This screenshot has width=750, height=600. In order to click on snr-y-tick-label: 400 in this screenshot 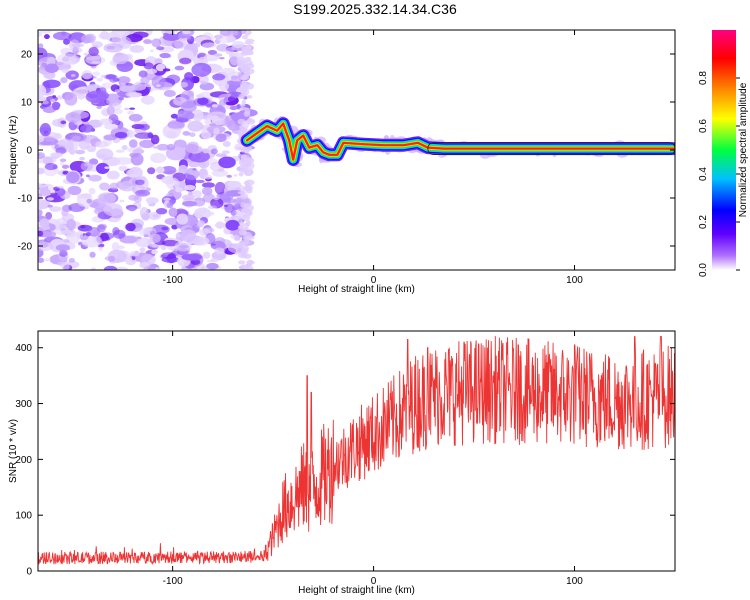, I will do `click(23, 348)`.